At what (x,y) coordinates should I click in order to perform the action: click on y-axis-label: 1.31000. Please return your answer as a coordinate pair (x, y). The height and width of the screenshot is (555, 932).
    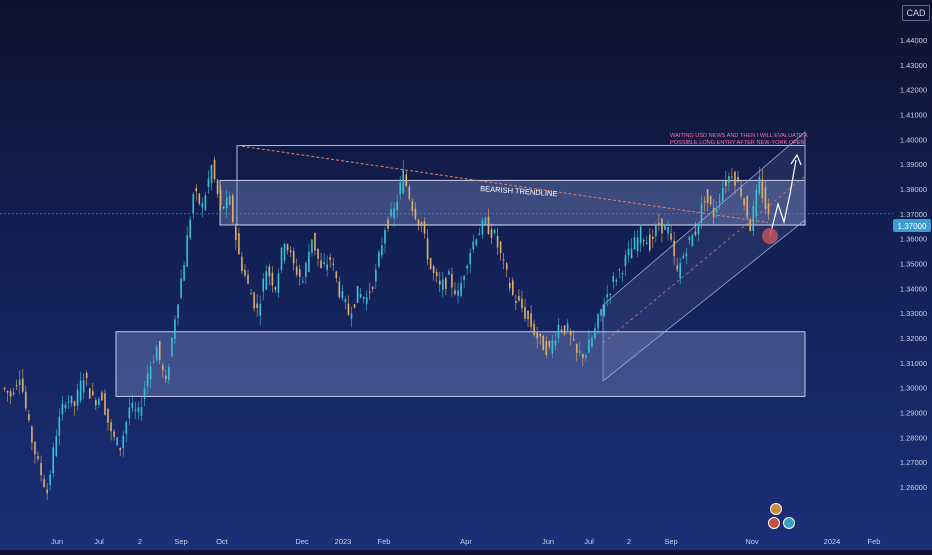
    Looking at the image, I should click on (913, 363).